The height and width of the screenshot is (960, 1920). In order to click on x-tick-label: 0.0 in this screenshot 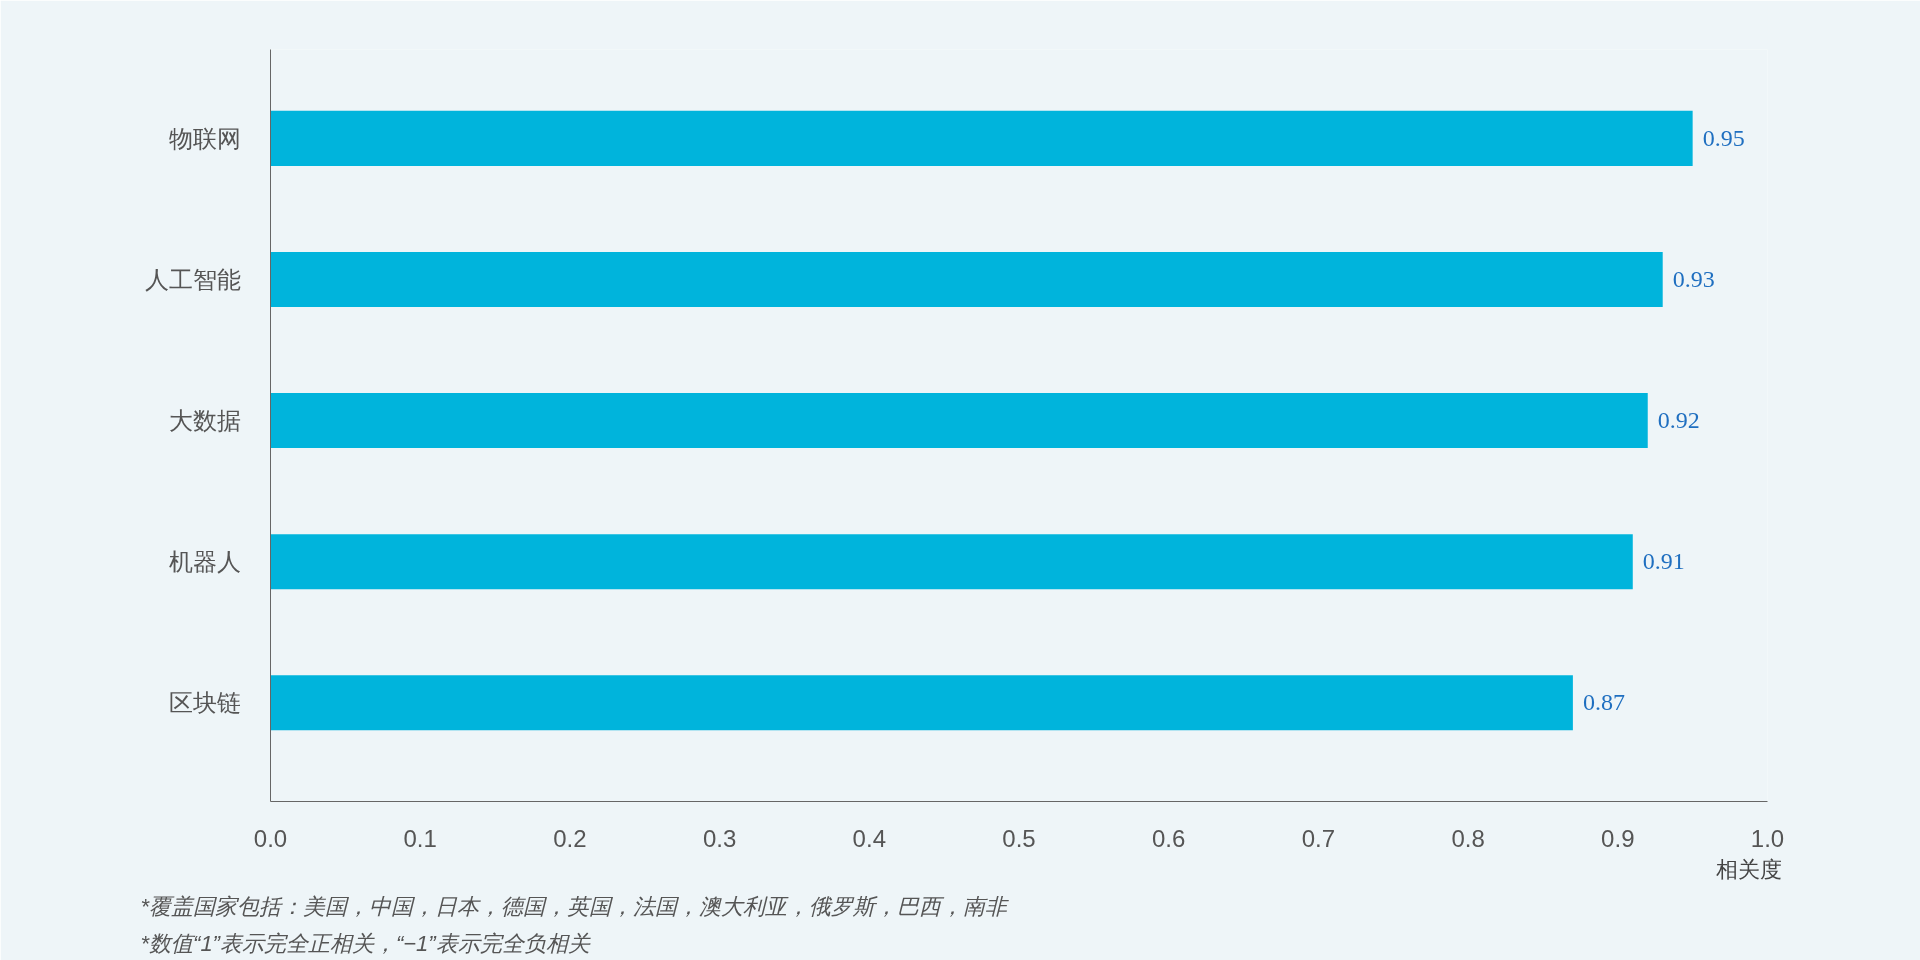, I will do `click(270, 838)`.